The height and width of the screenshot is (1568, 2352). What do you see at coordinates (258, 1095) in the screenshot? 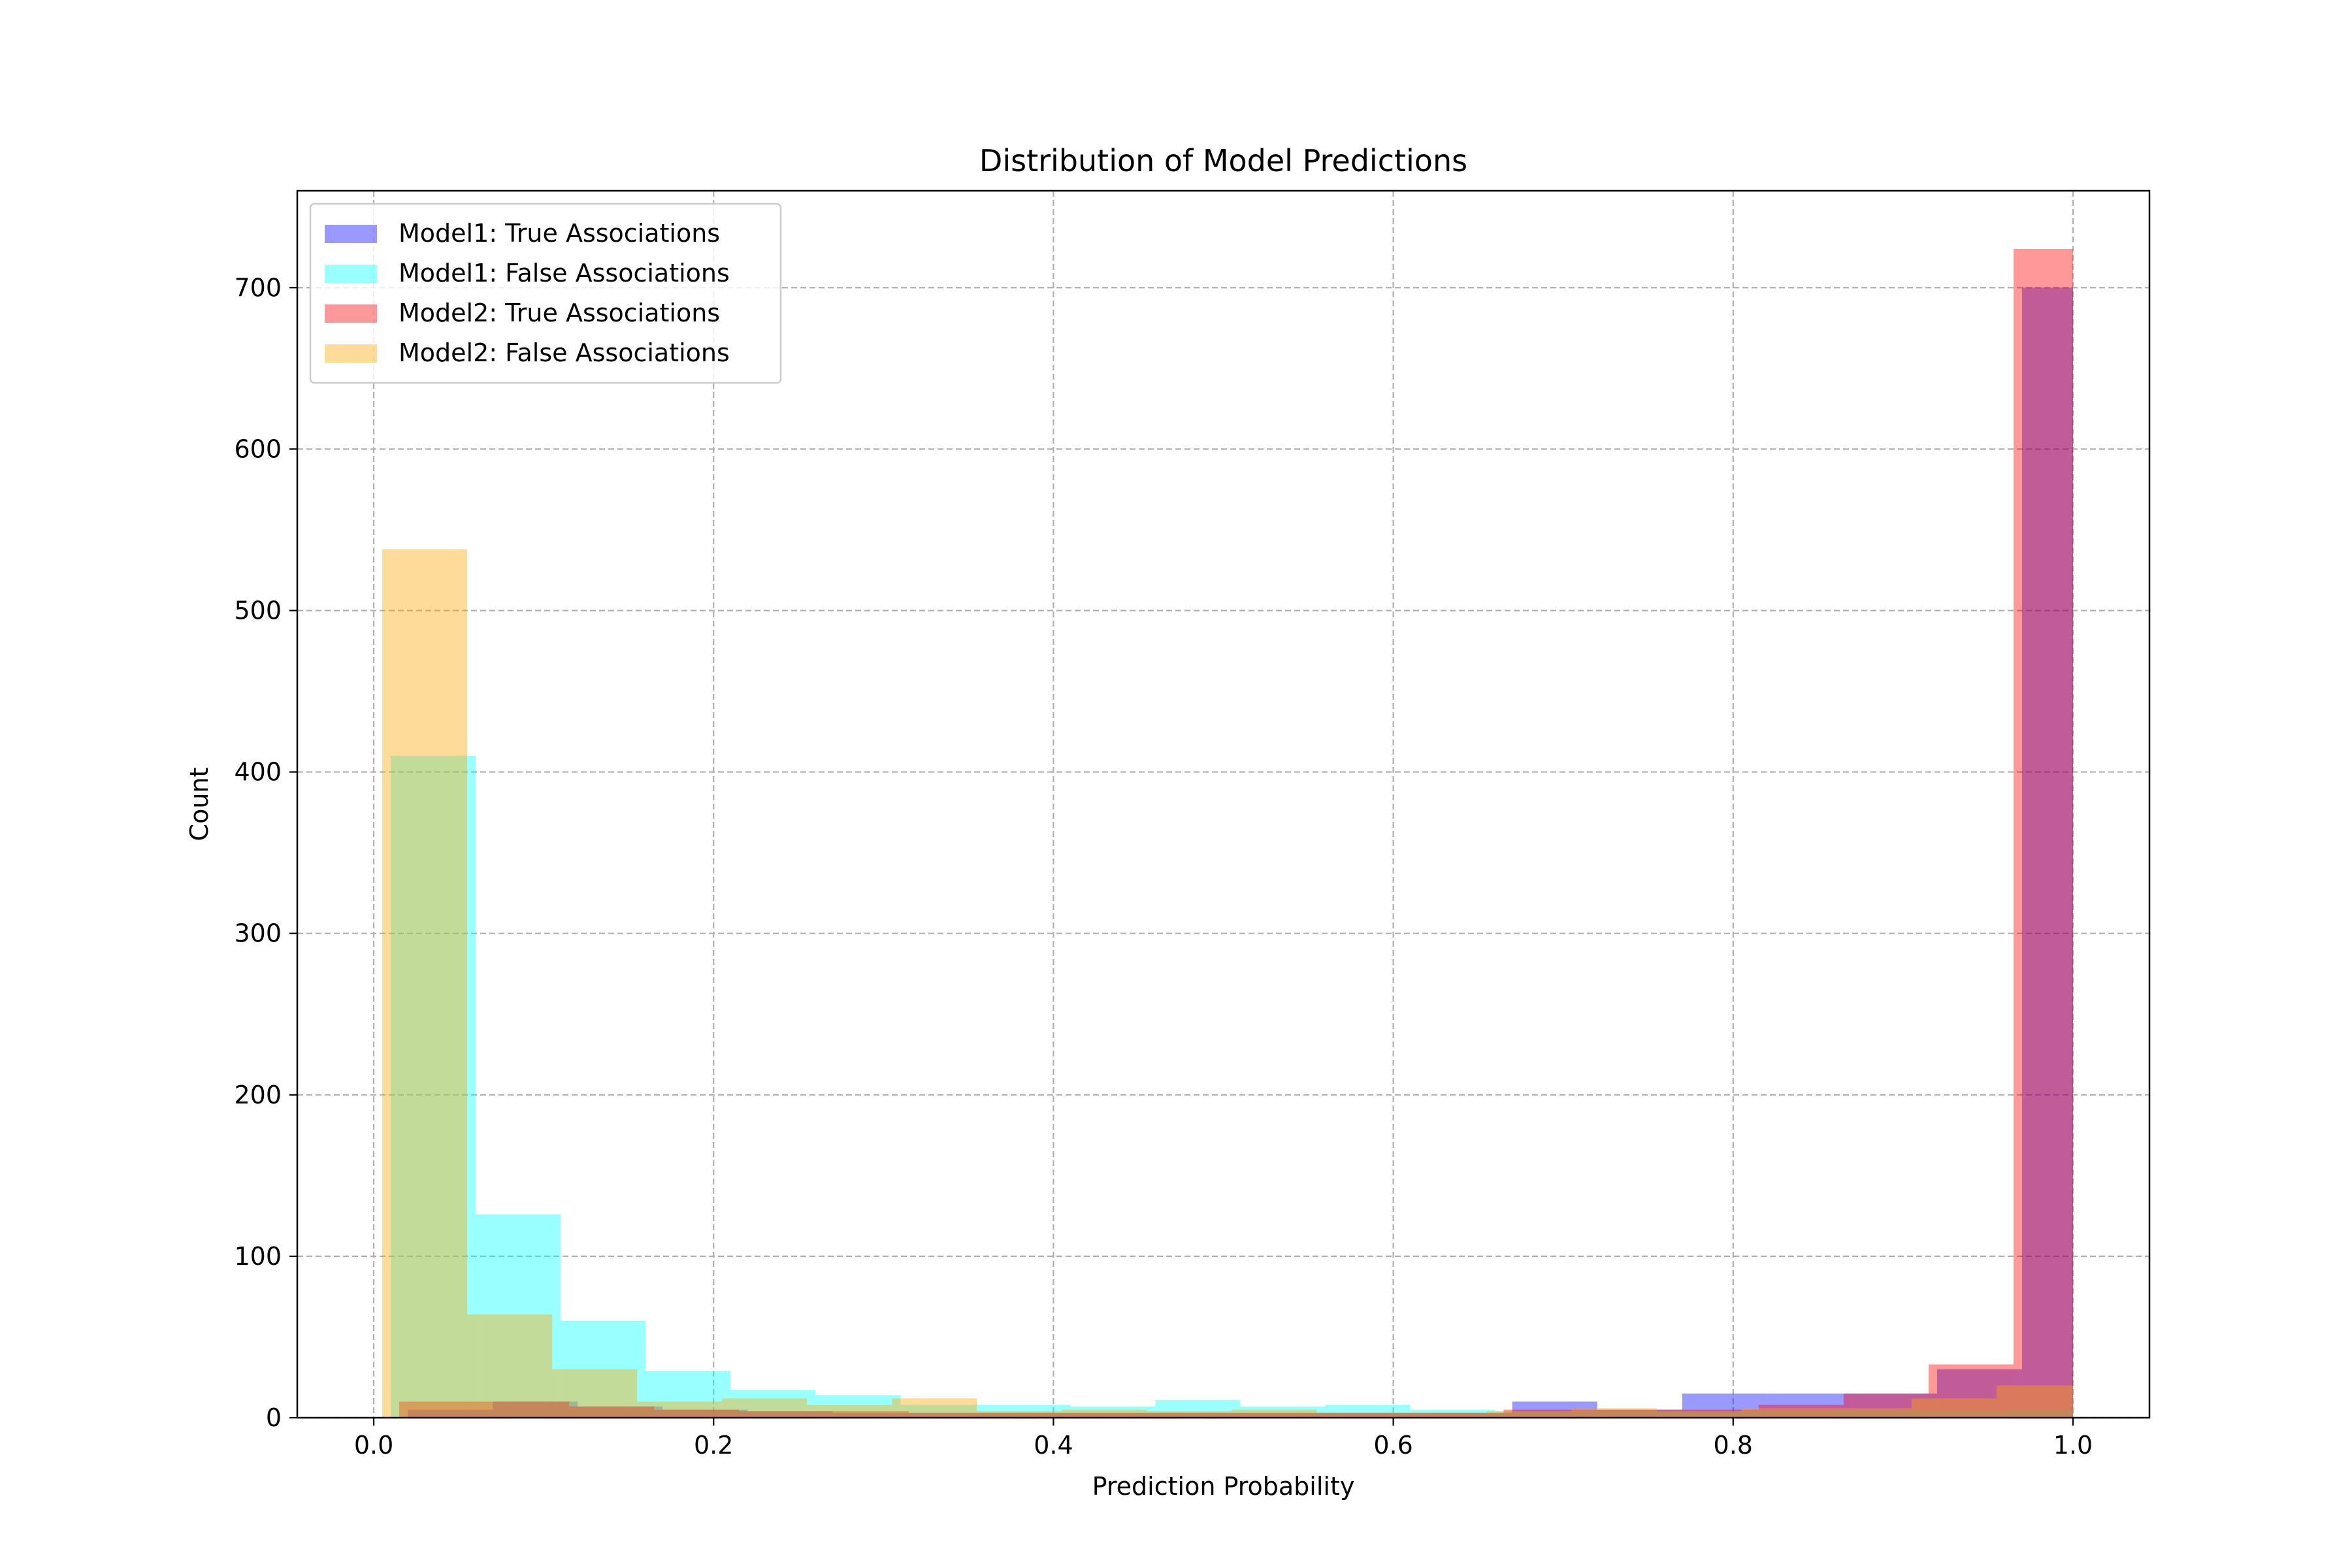
I see `y-tick-label: 200` at bounding box center [258, 1095].